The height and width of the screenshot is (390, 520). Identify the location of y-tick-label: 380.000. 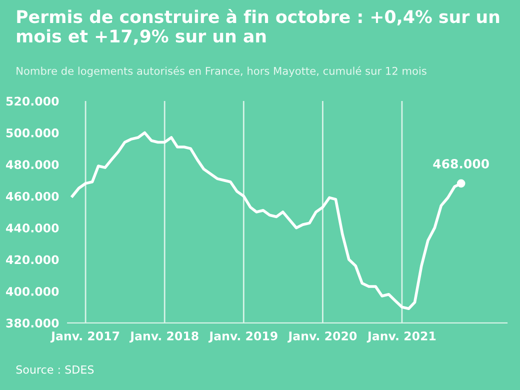
(32, 323).